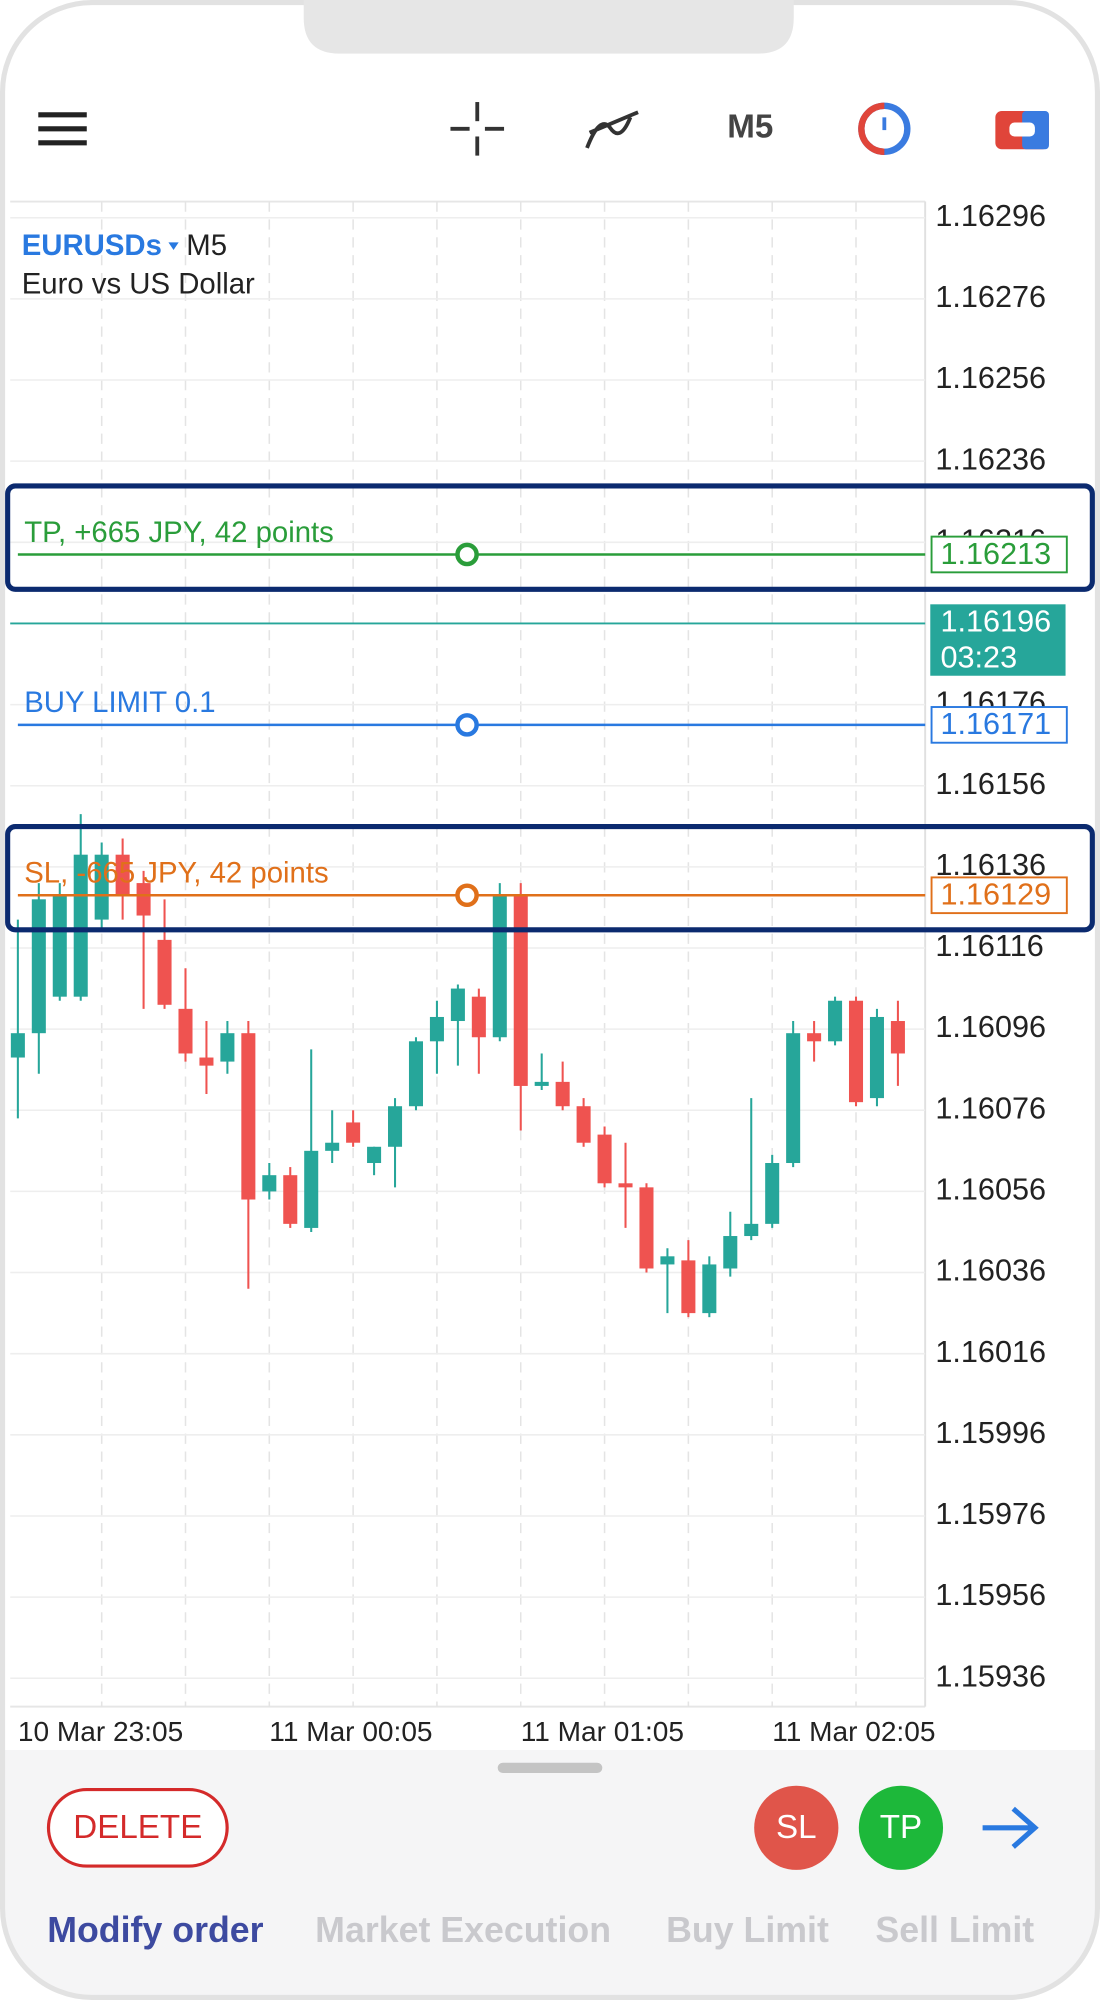  What do you see at coordinates (990, 784) in the screenshot?
I see `y-tick-label: 1.16156` at bounding box center [990, 784].